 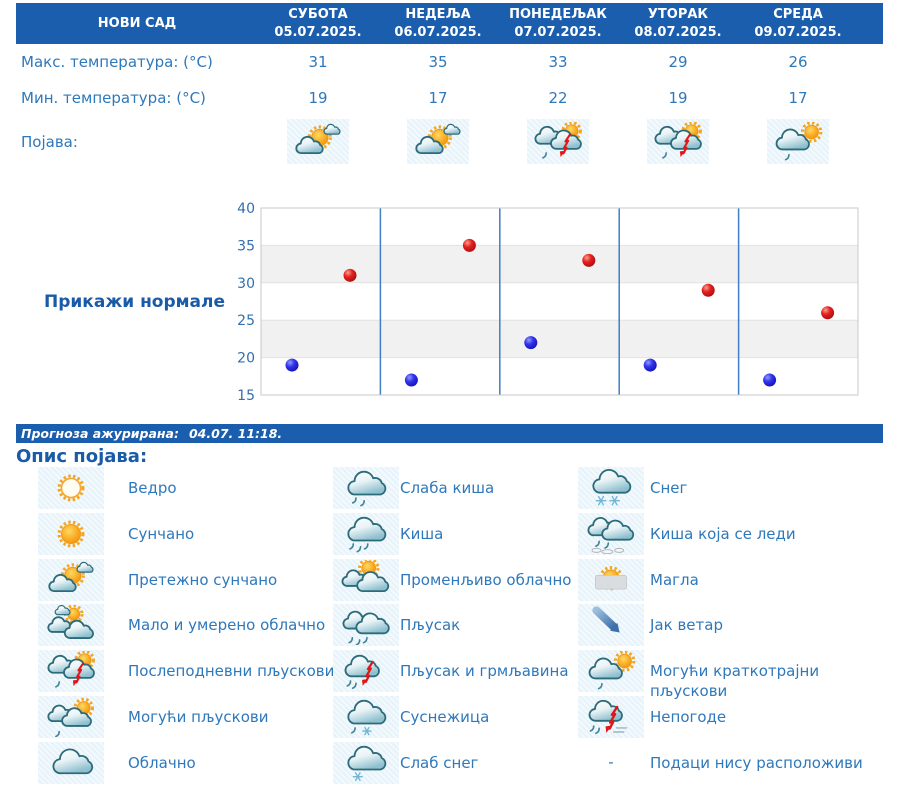 What do you see at coordinates (152, 488) in the screenshot?
I see `legend-item-label: Ведро` at bounding box center [152, 488].